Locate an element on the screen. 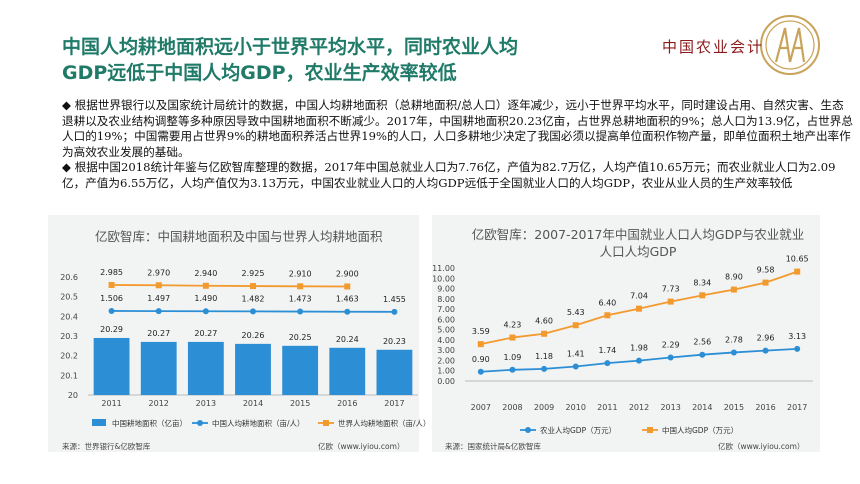 Image resolution: width=860 pixels, height=484 pixels. data-label: 3.13 is located at coordinates (797, 336).